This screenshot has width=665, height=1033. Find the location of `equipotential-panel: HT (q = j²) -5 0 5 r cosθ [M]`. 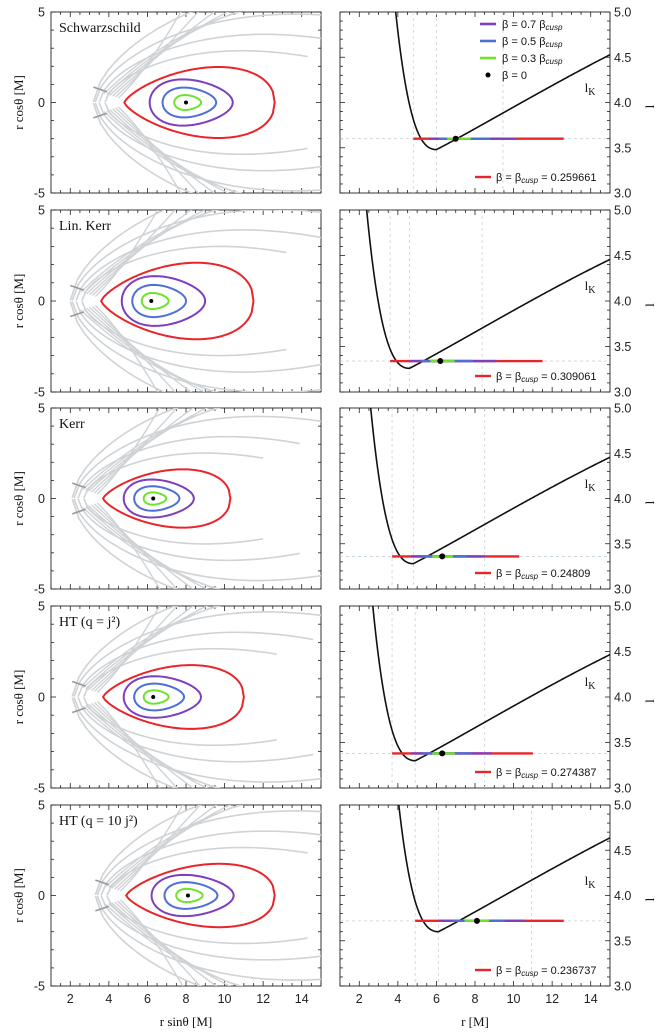

equipotential-panel: HT (q = j²) -5 0 5 r cosθ [M] is located at coordinates (166, 698).